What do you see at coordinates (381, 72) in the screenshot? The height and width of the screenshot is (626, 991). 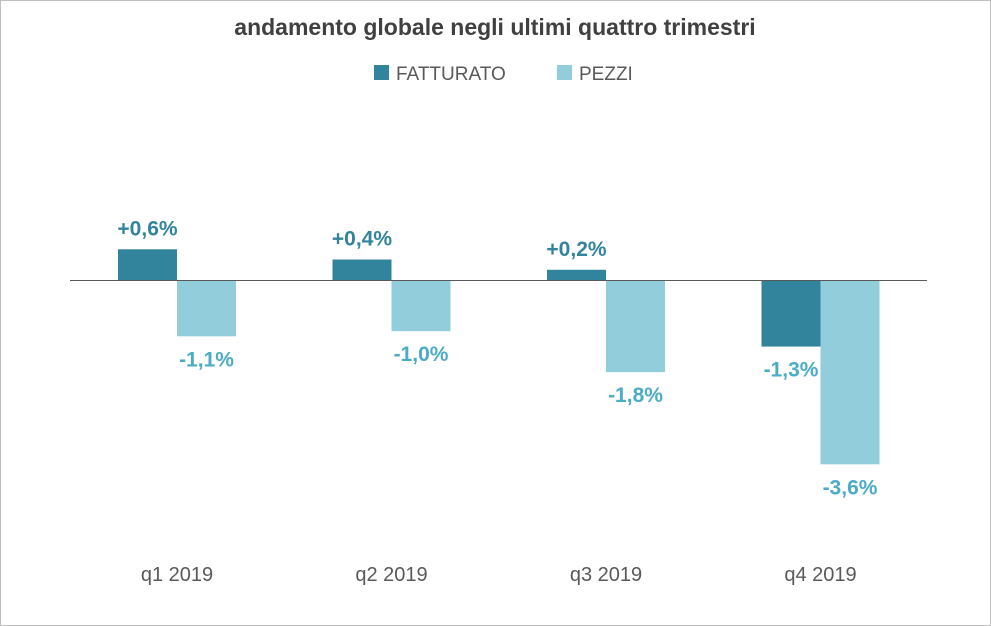 I see `legend-swatch-fatturato` at bounding box center [381, 72].